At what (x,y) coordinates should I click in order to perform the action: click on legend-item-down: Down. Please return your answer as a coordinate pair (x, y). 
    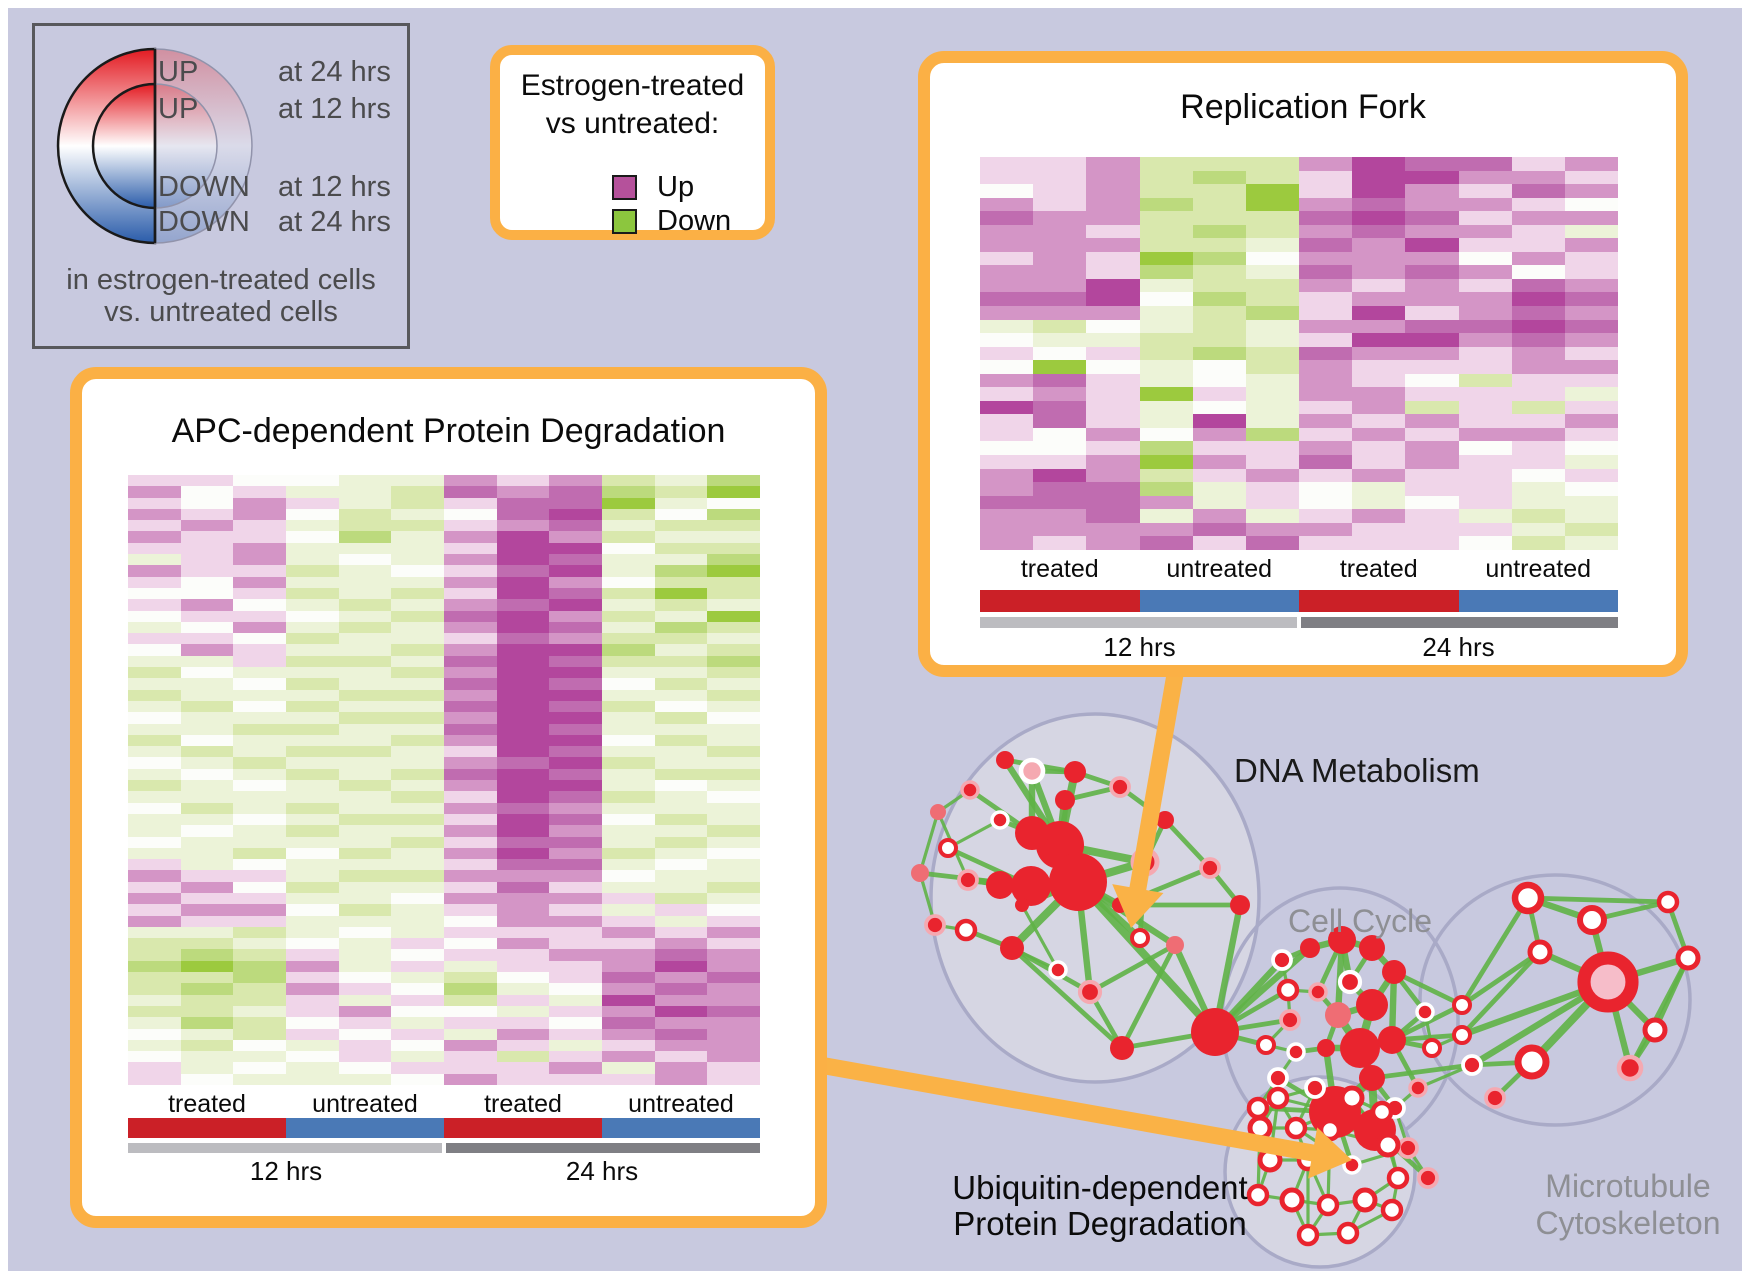
    Looking at the image, I should click on (671, 221).